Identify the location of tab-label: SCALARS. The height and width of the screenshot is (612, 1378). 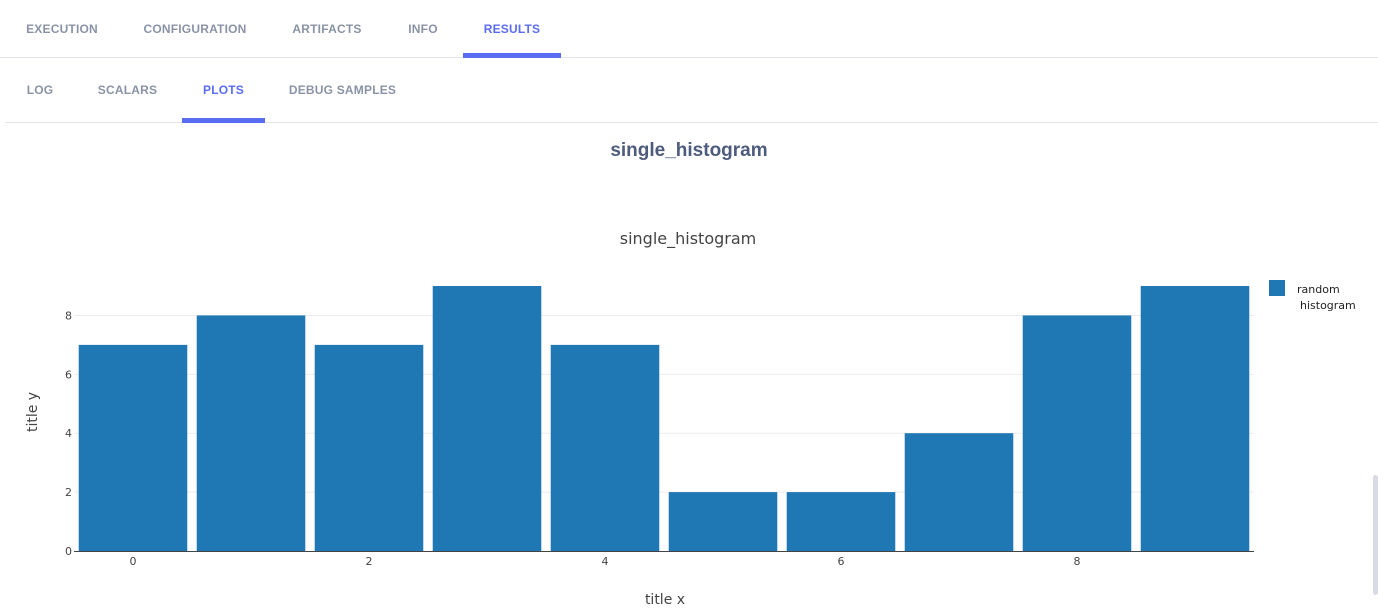
(127, 90).